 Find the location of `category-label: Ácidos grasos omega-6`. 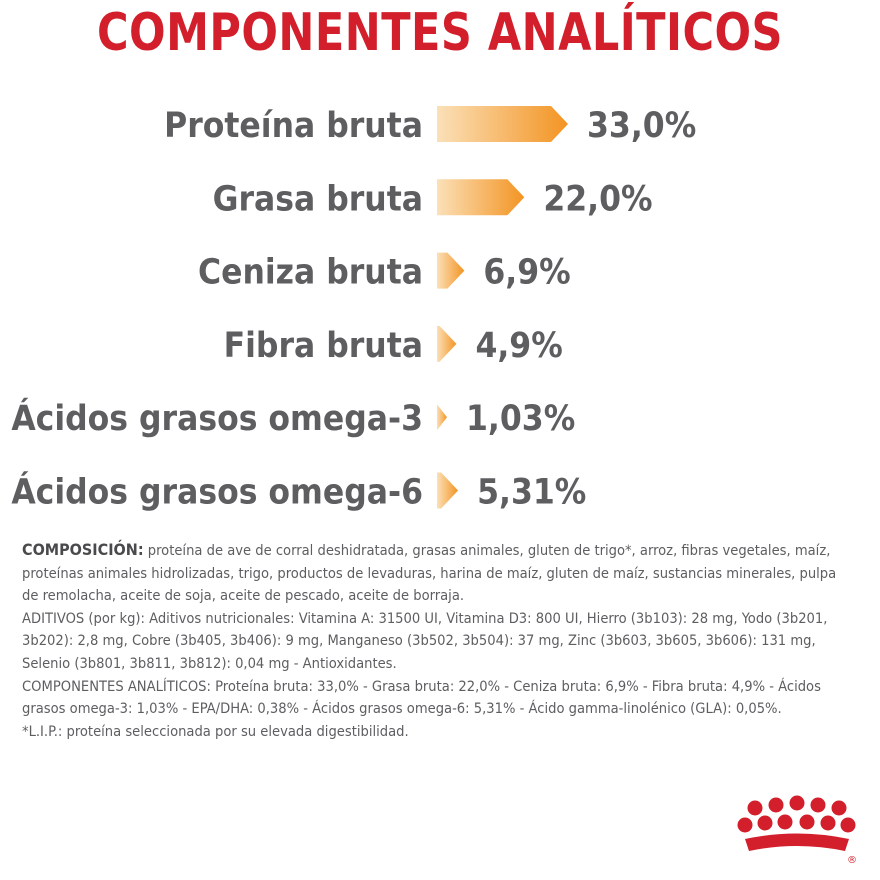

category-label: Ácidos grasos omega-6 is located at coordinates (217, 492).